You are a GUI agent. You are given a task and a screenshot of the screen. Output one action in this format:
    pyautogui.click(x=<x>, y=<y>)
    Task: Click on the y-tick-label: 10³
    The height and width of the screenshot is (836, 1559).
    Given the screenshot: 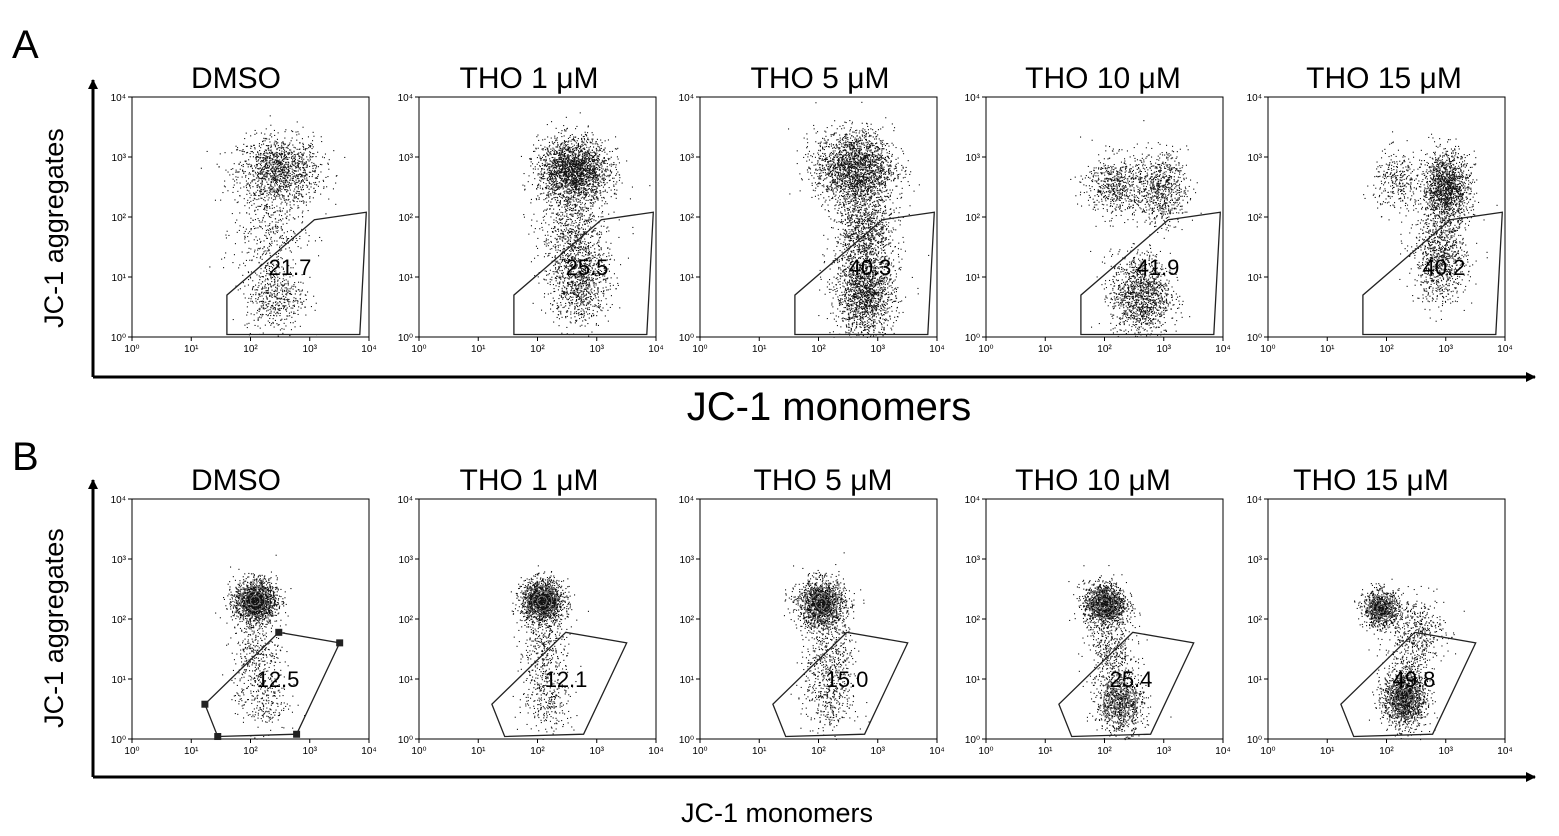 What is the action you would take?
    pyautogui.click(x=406, y=158)
    